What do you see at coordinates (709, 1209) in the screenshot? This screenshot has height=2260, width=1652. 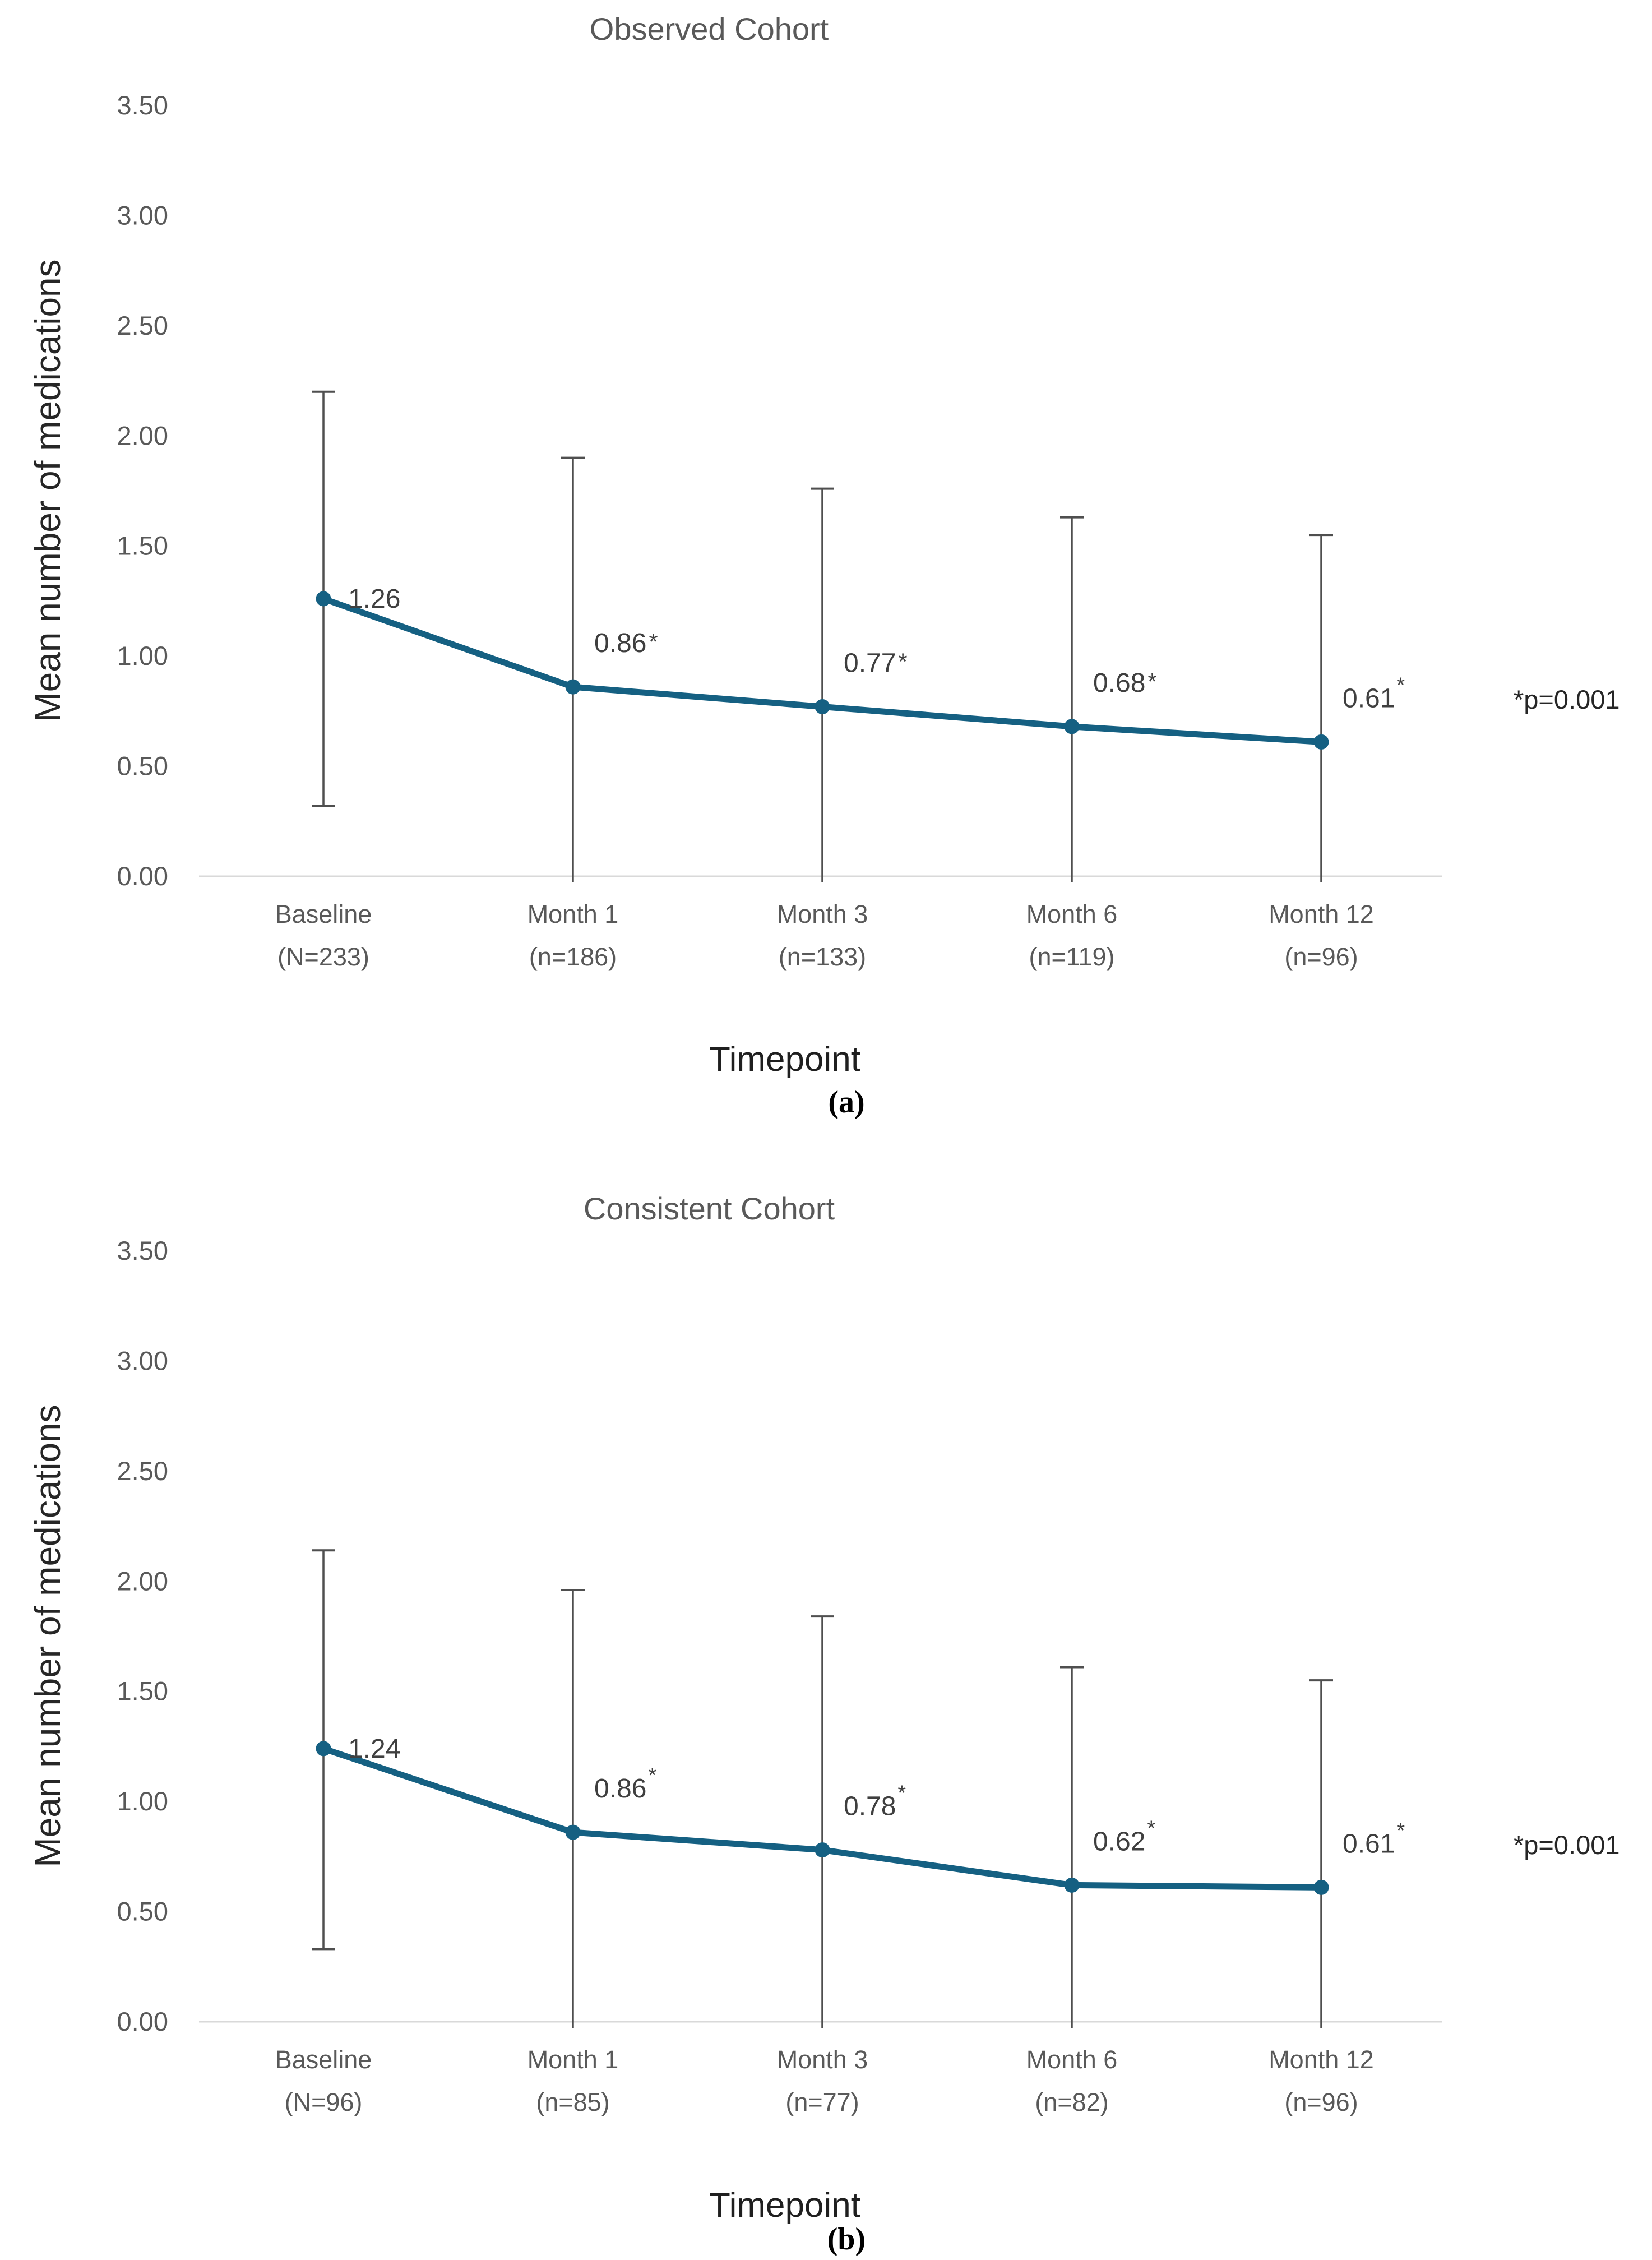 I see `chart-title: Consistent Cohort` at bounding box center [709, 1209].